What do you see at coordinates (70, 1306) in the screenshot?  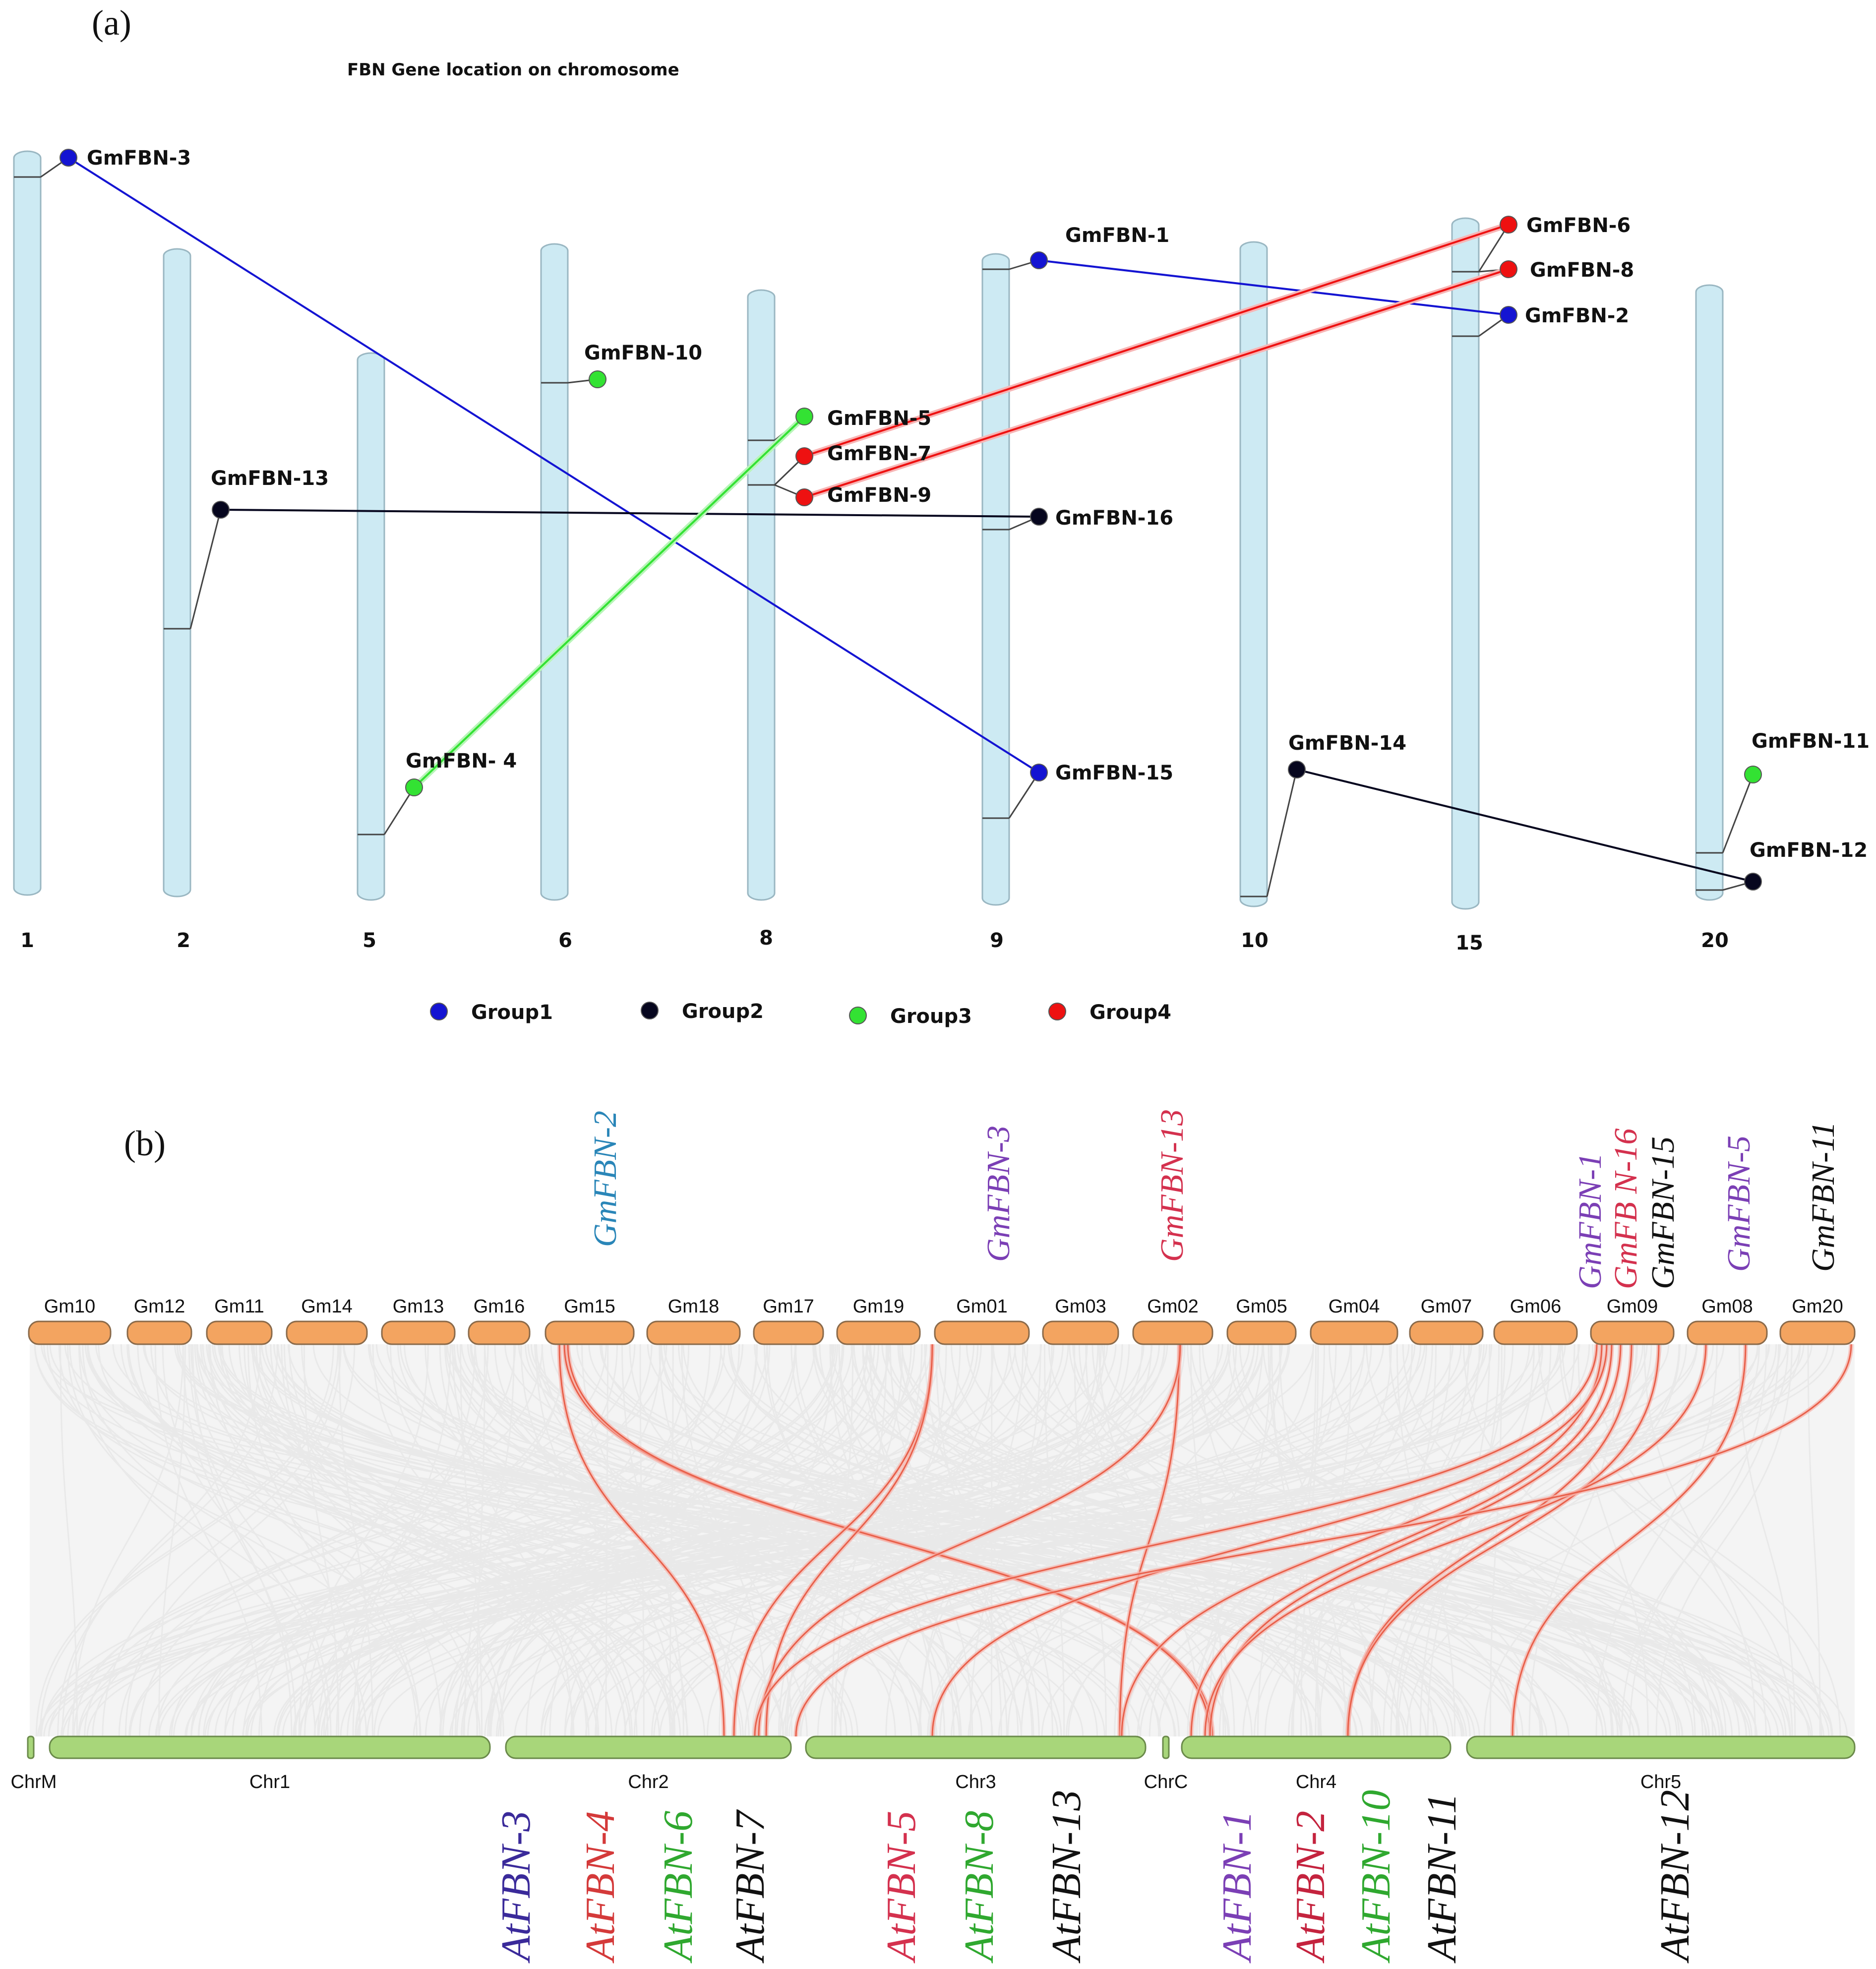 I see `soy-chr-label-gm10: Gm10` at bounding box center [70, 1306].